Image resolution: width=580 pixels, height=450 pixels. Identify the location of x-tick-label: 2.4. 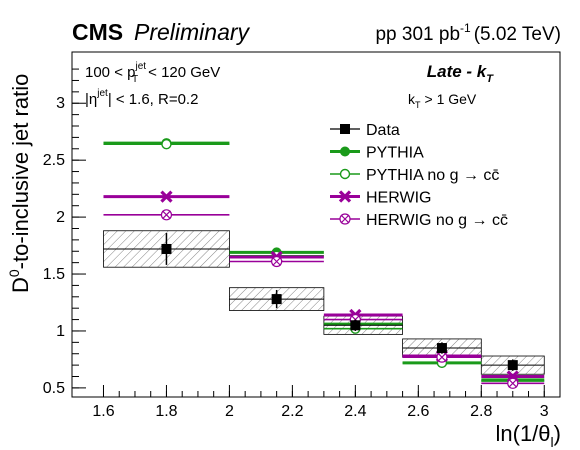
(355, 411).